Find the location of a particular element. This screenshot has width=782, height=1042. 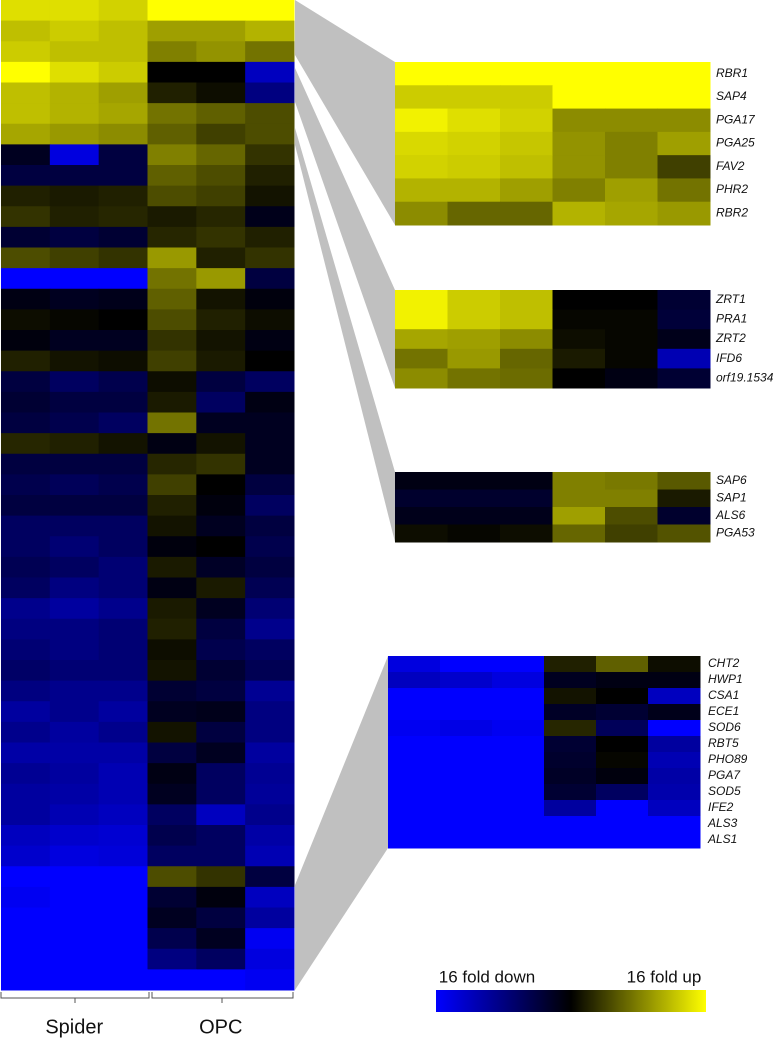

connectors is located at coordinates (345, 495).